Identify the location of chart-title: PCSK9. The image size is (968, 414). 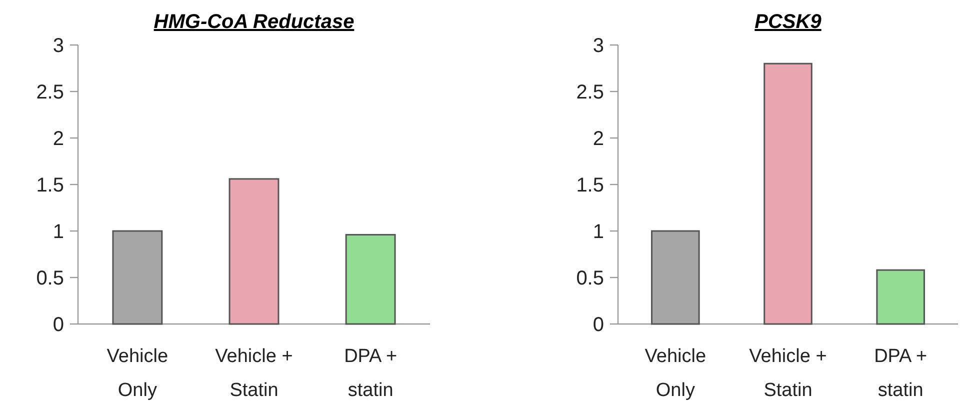
(788, 22).